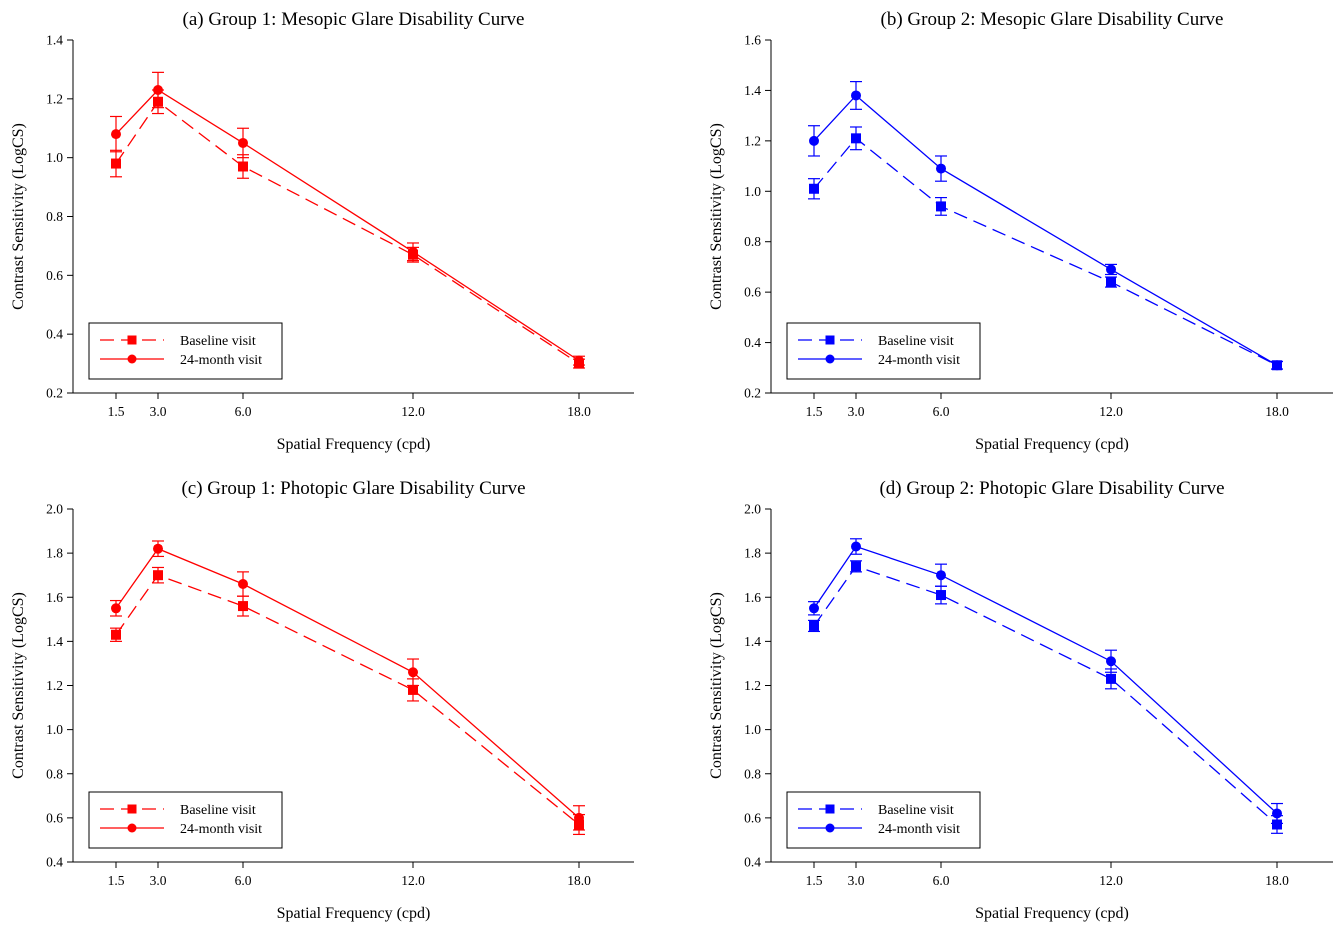 This screenshot has height=927, width=1336. I want to click on y-axis-label: Contrast Sensitivity (LogCS), so click(716, 685).